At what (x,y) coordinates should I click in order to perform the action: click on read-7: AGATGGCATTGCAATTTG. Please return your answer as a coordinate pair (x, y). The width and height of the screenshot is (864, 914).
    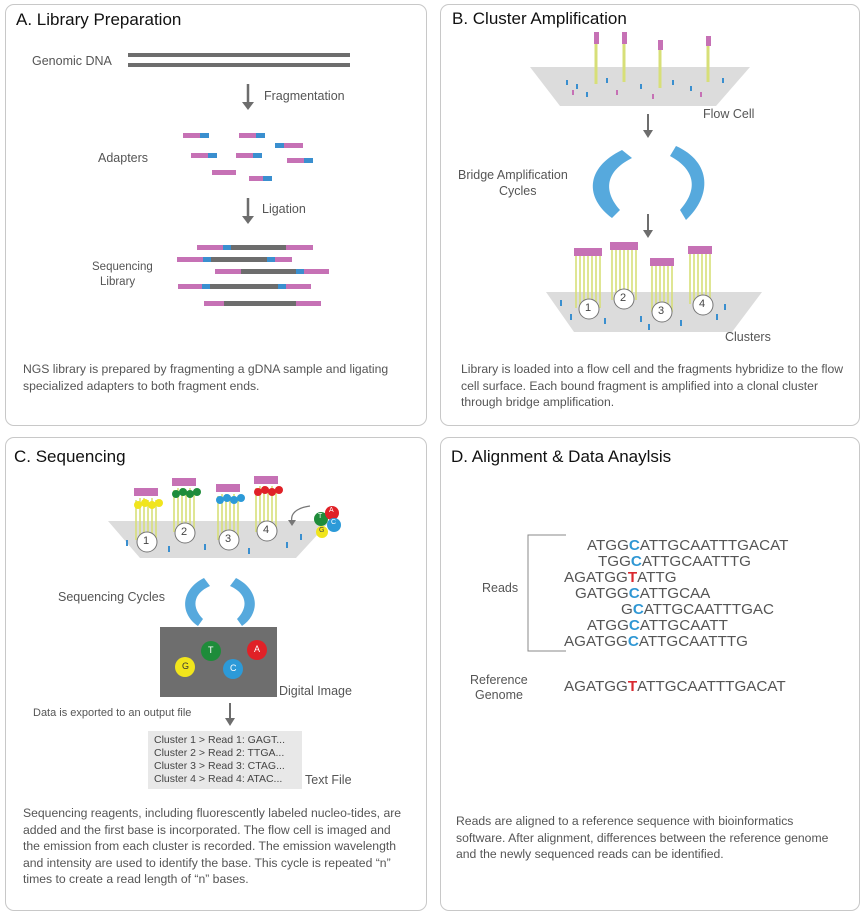
    Looking at the image, I should click on (656, 641).